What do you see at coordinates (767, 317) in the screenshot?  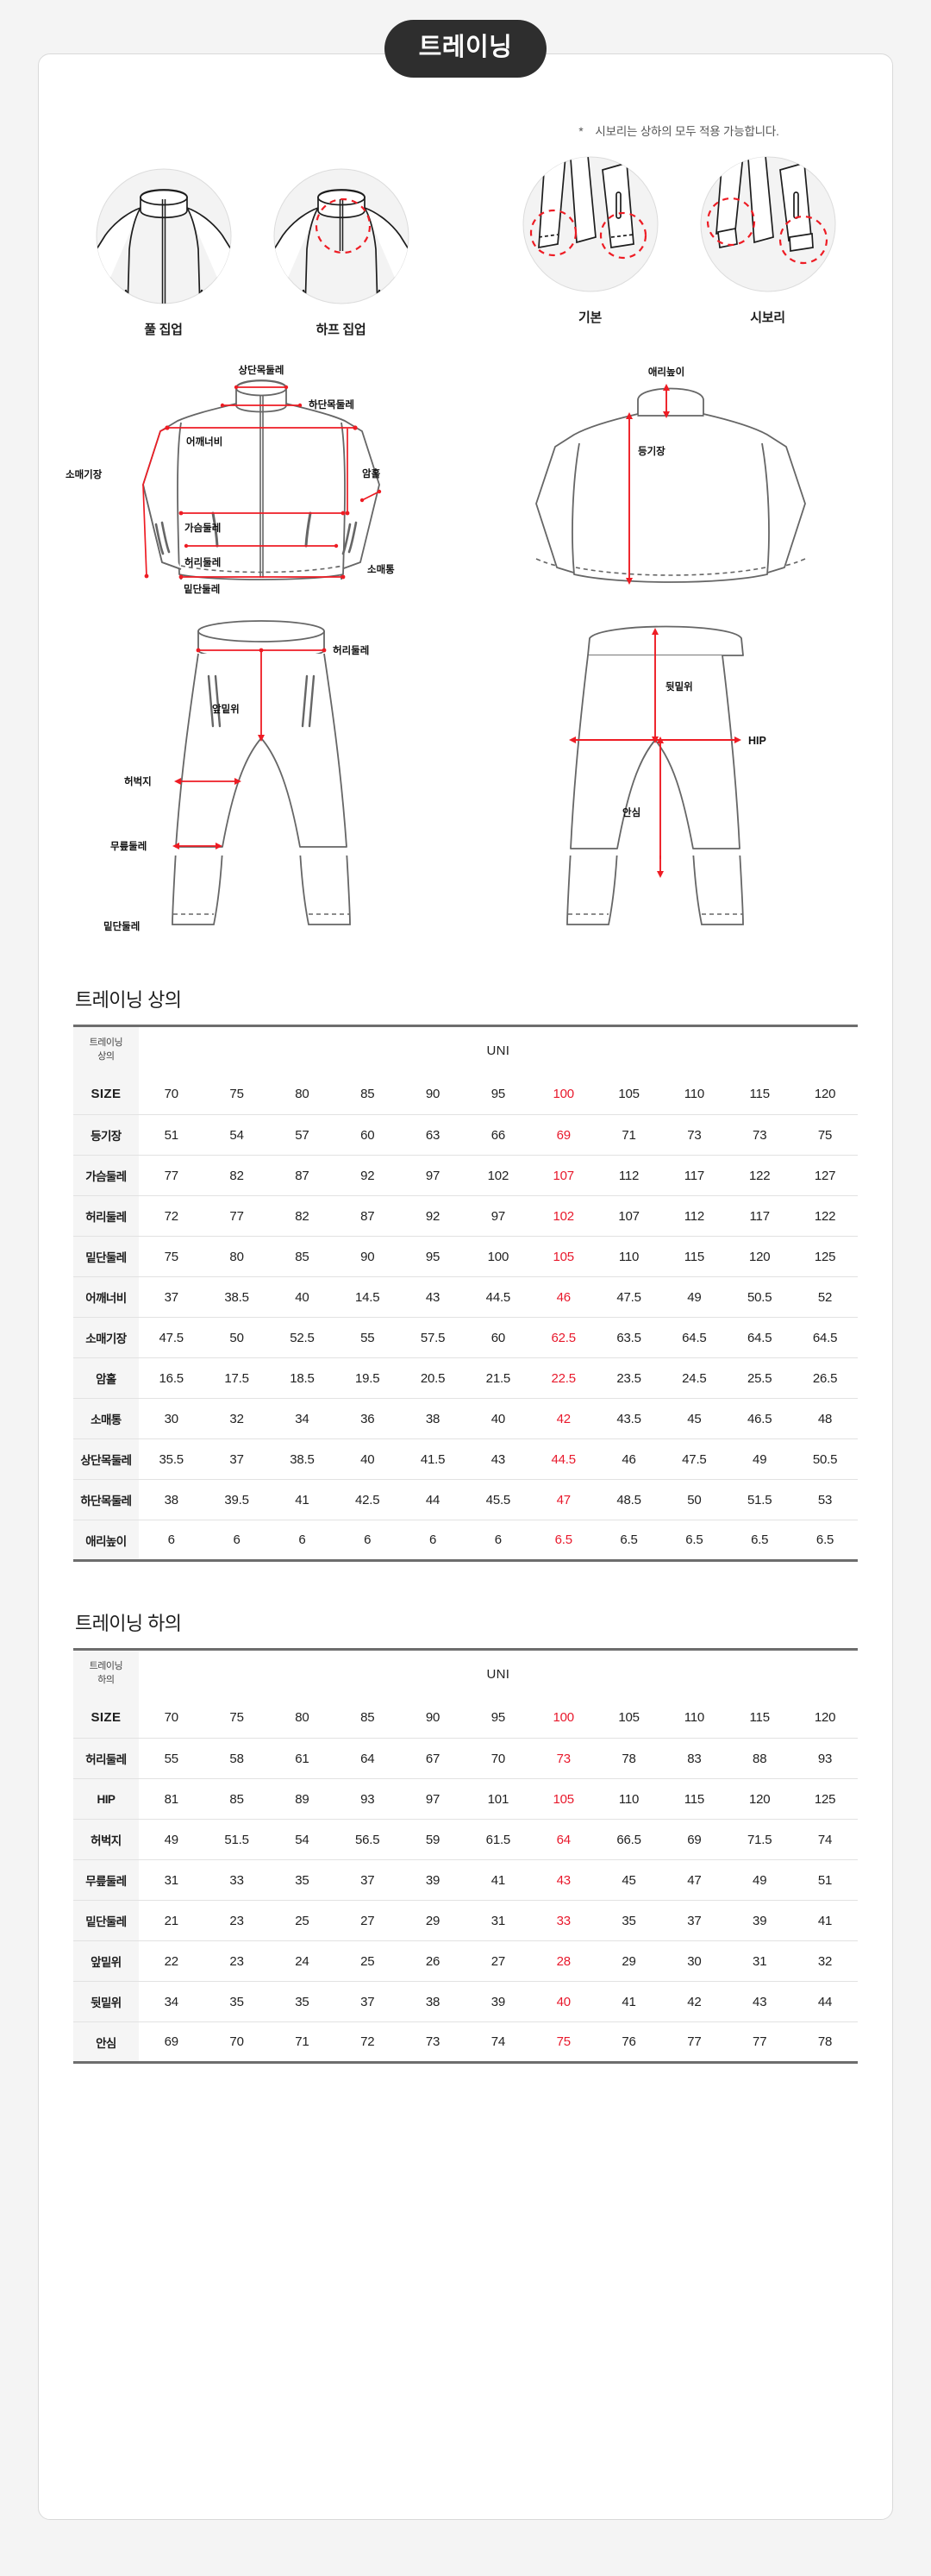 I see `figure-caption-rib-cuff: 시보리` at bounding box center [767, 317].